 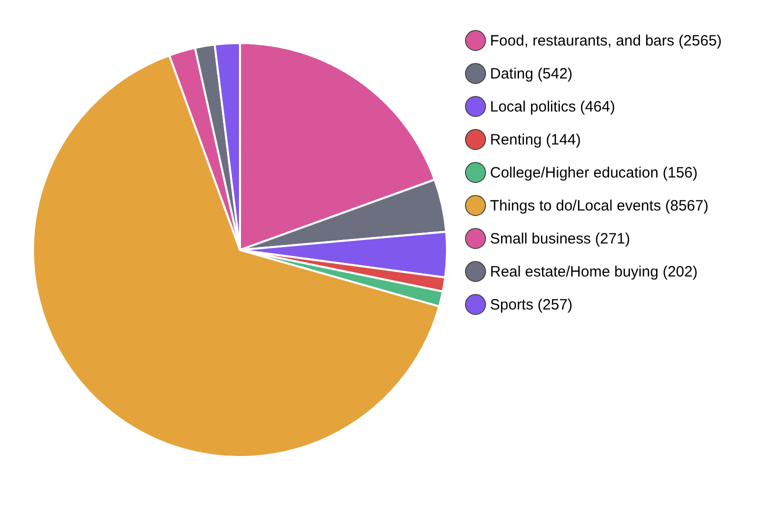 What do you see at coordinates (531, 74) in the screenshot?
I see `legend-label: Dating (542)` at bounding box center [531, 74].